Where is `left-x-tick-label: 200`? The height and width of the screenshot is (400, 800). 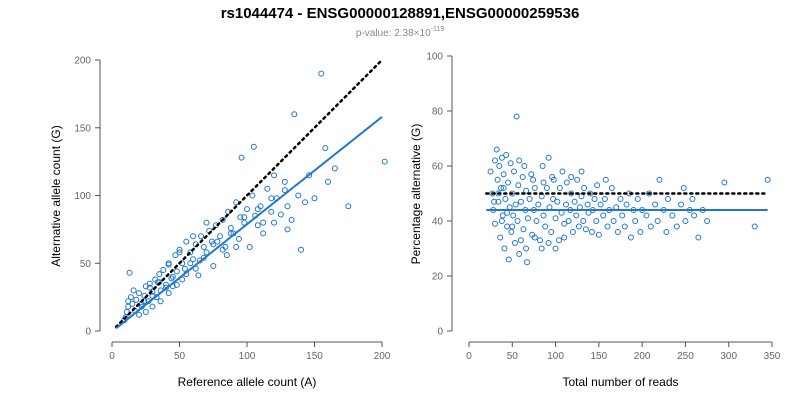 left-x-tick-label: 200 is located at coordinates (382, 356).